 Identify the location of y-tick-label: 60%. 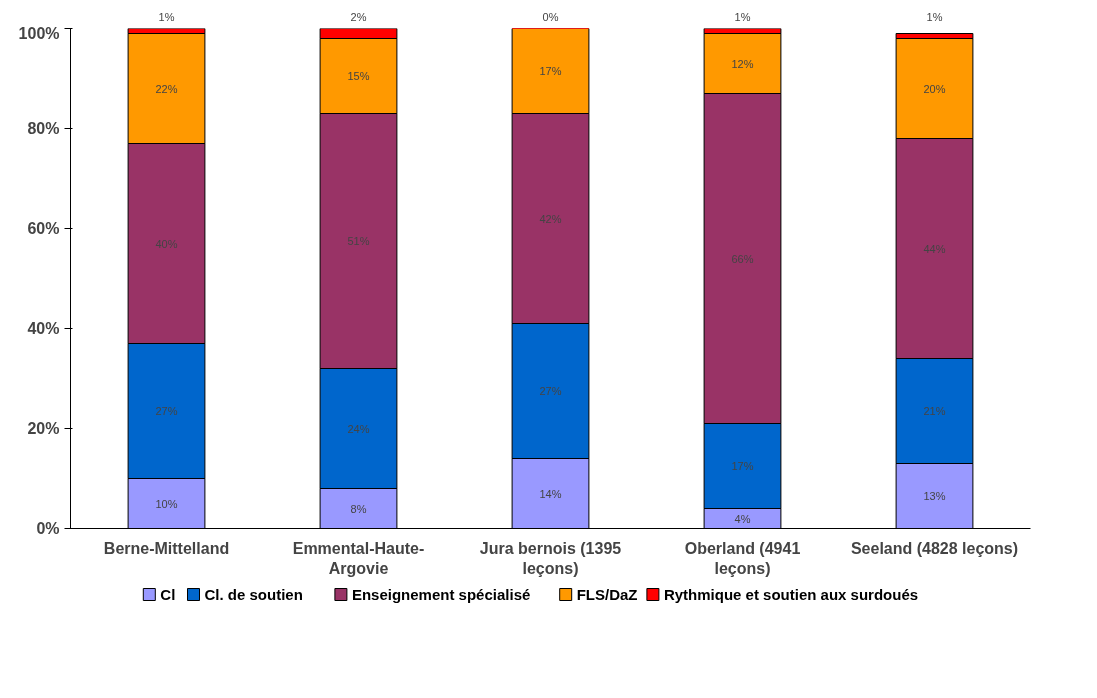
(43, 228).